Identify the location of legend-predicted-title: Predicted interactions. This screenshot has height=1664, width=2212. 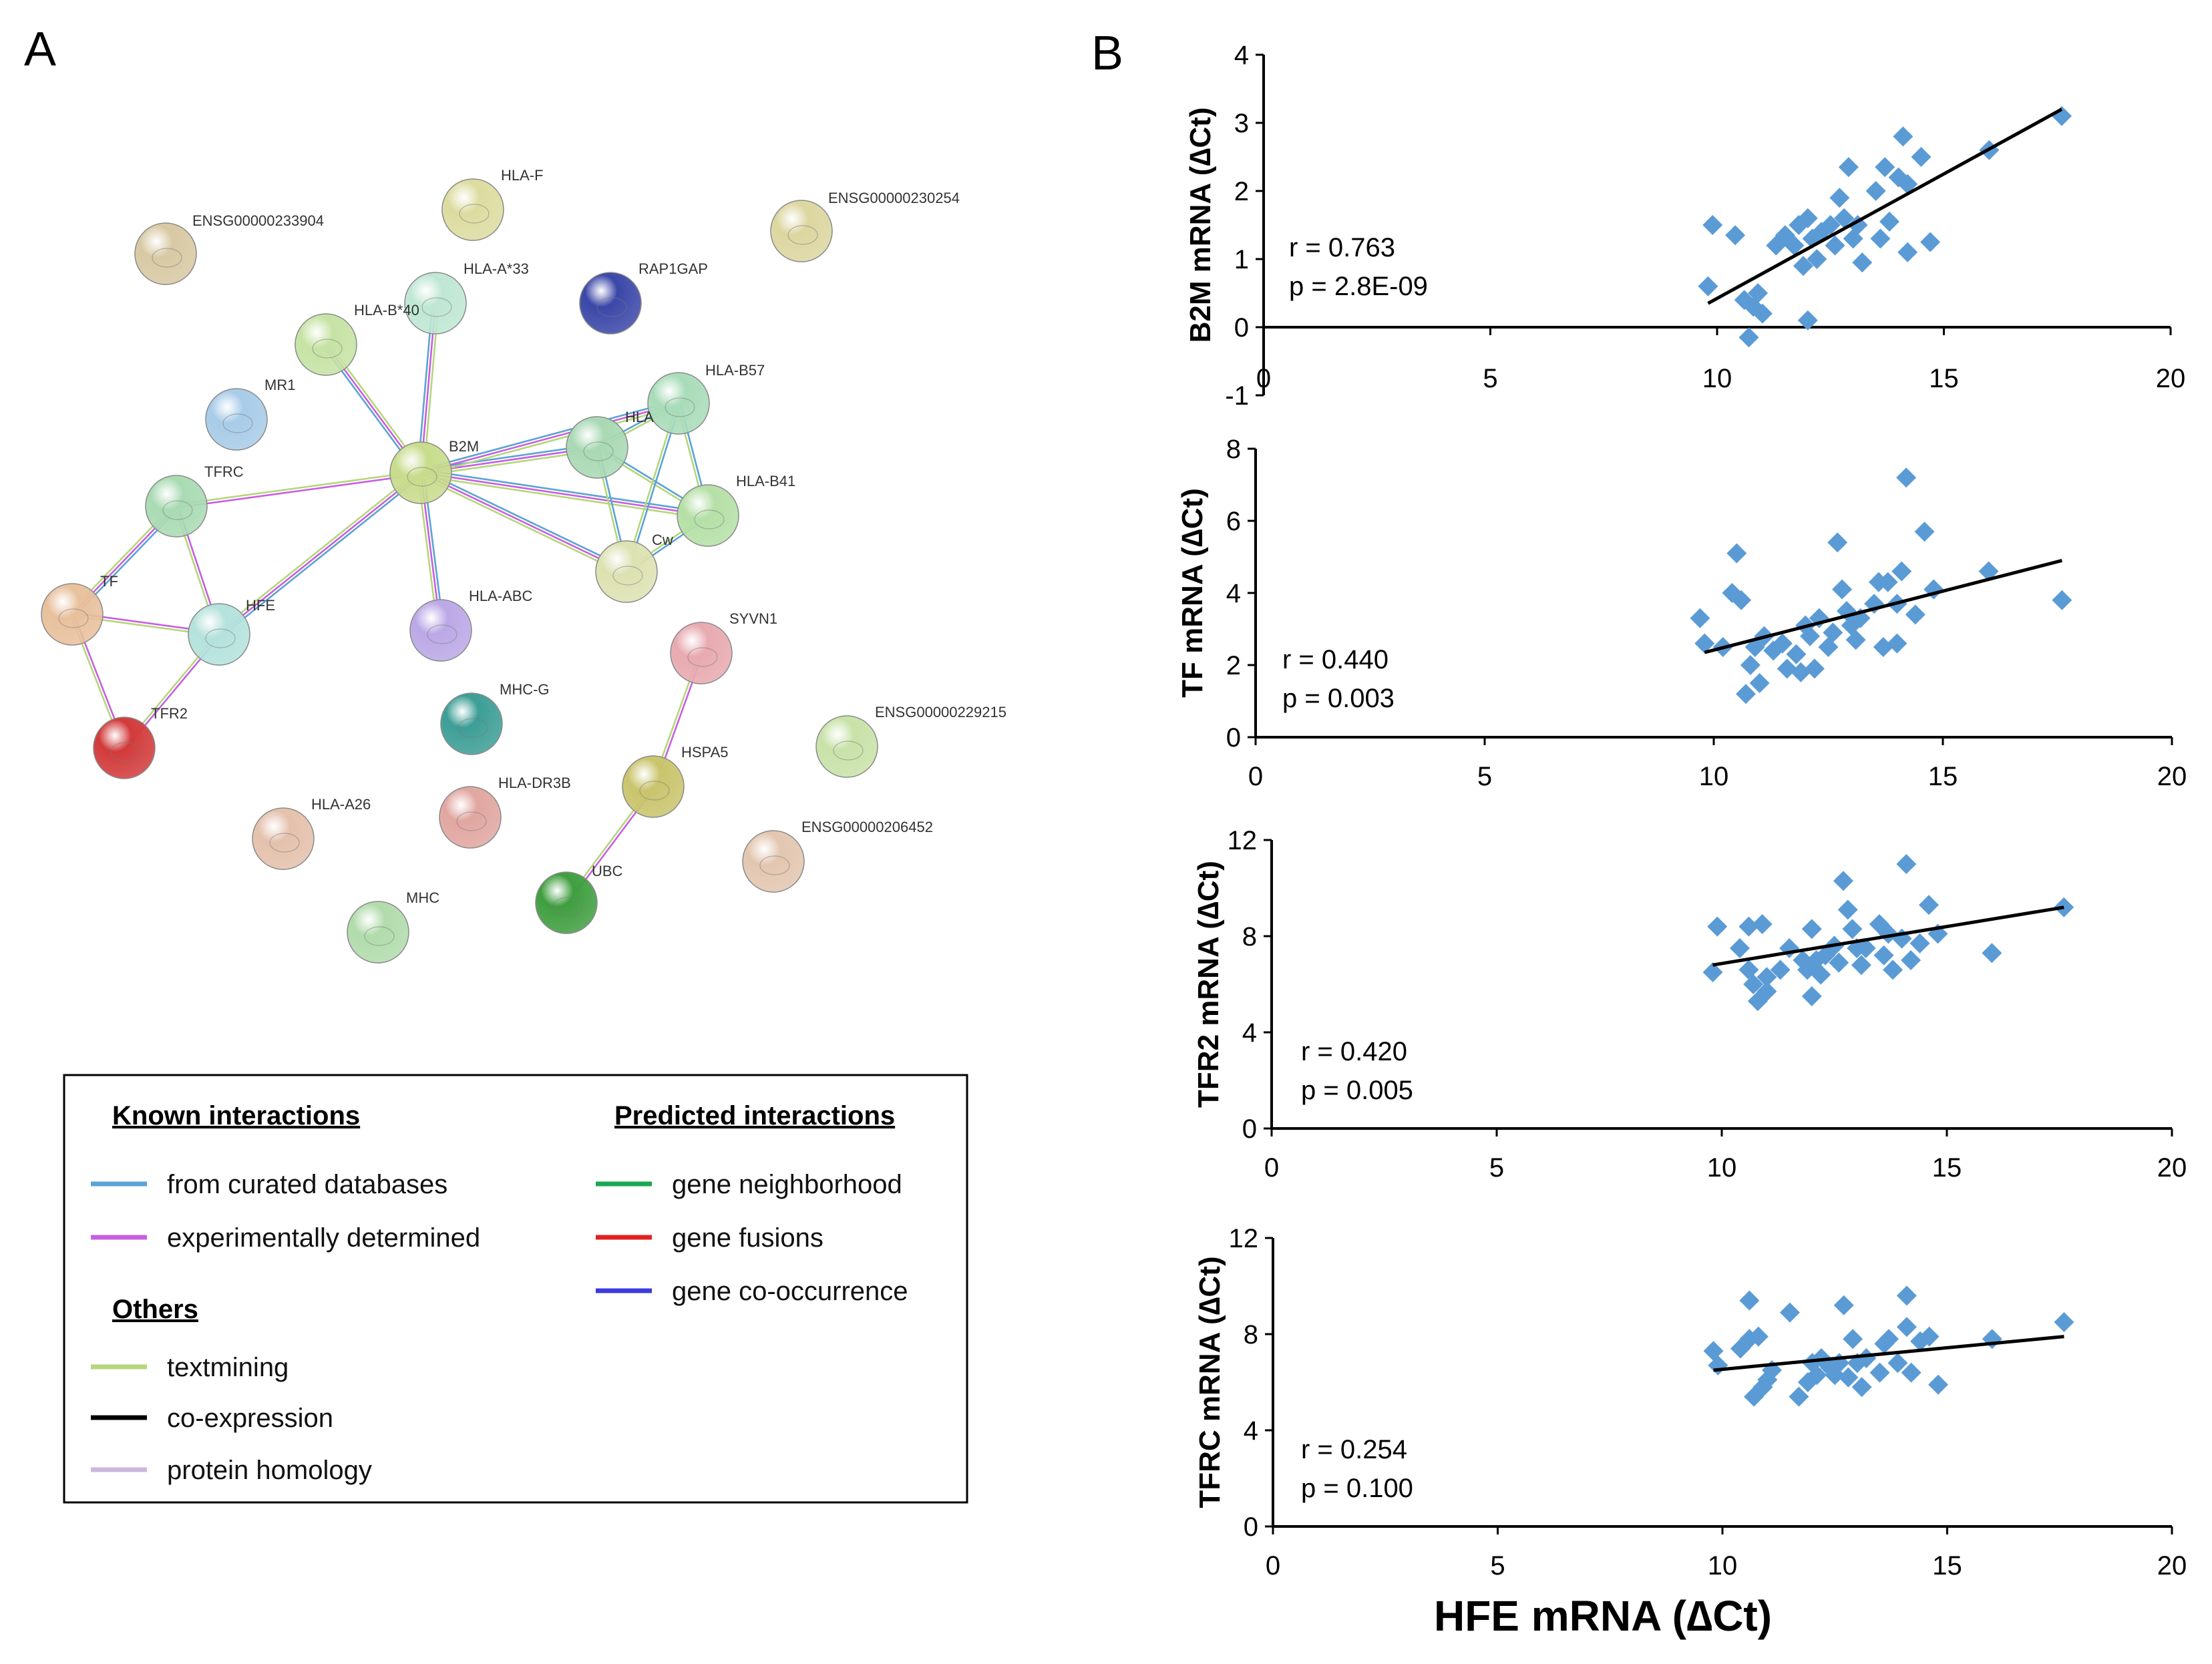
(754, 1115).